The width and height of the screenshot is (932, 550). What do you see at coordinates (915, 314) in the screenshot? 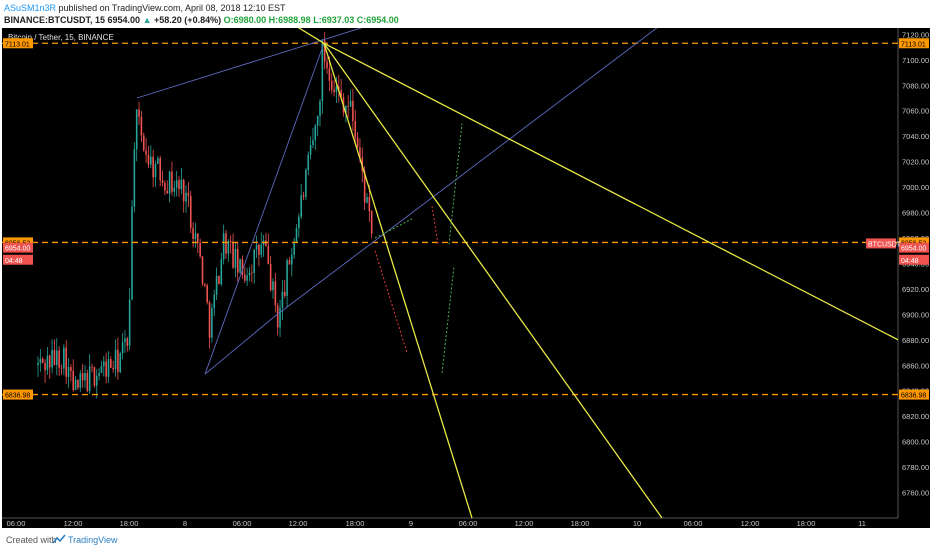
I see `y-tick-label: 6900.00` at bounding box center [915, 314].